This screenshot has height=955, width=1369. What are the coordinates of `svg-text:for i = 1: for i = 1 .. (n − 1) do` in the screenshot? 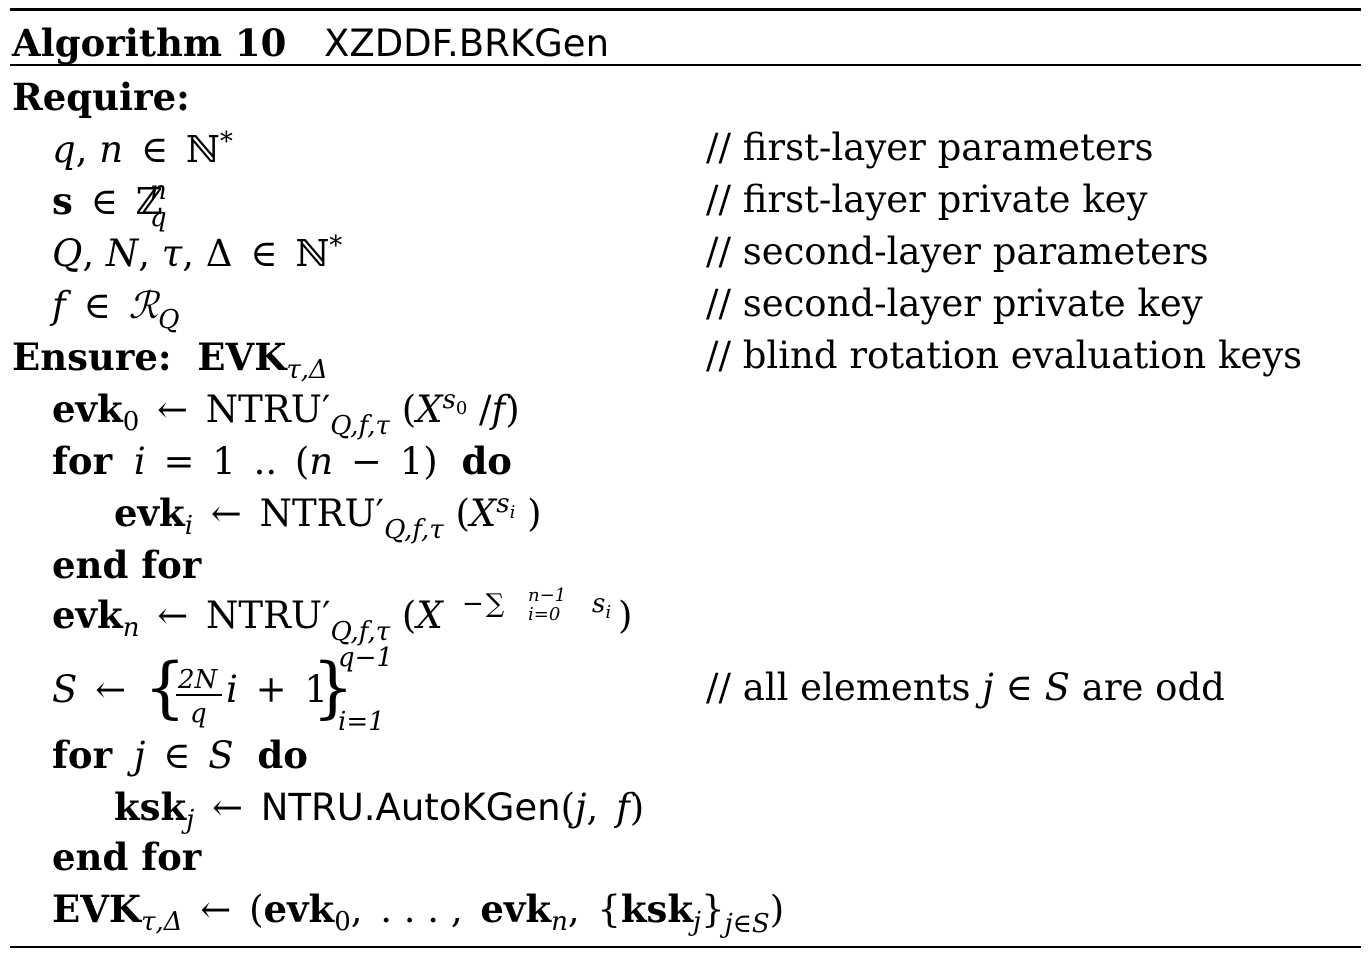 It's located at (282, 461).